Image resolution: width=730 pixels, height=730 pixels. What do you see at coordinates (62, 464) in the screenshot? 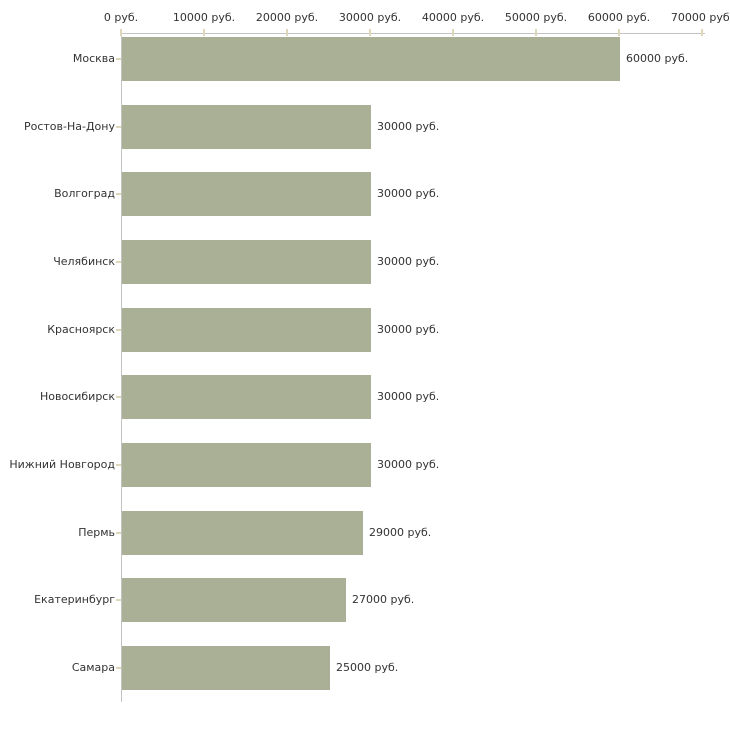
I see `category-label: Нижний Новгород` at bounding box center [62, 464].